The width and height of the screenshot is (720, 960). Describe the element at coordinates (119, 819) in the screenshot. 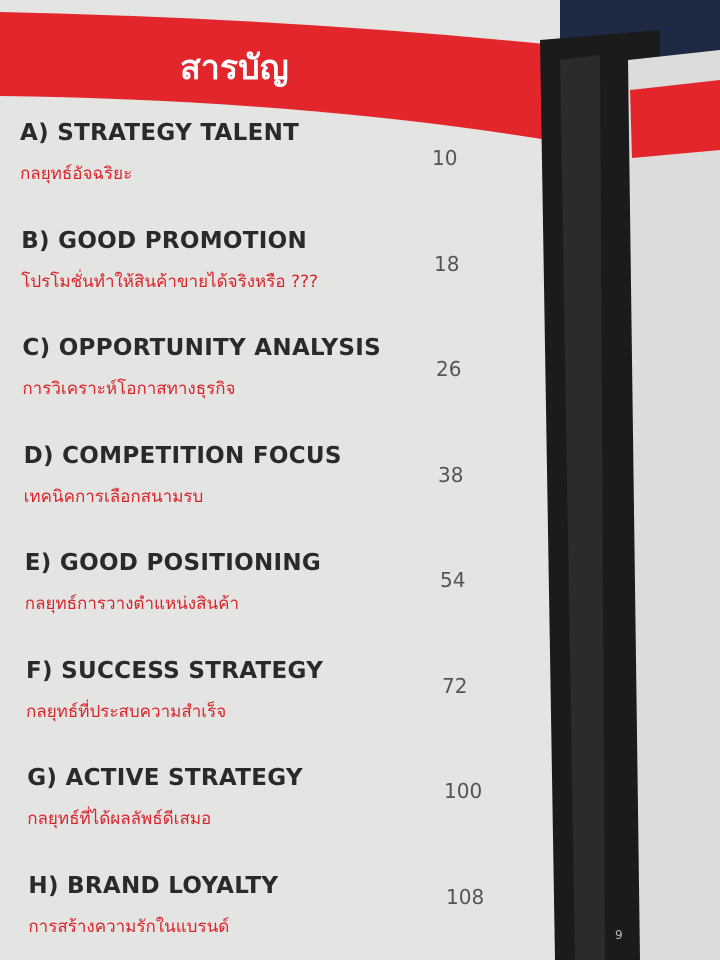

I see `entry-subtitle: กลยุทธ์ที่ได้ผลลัพธ์ดีเสมอ` at that location.